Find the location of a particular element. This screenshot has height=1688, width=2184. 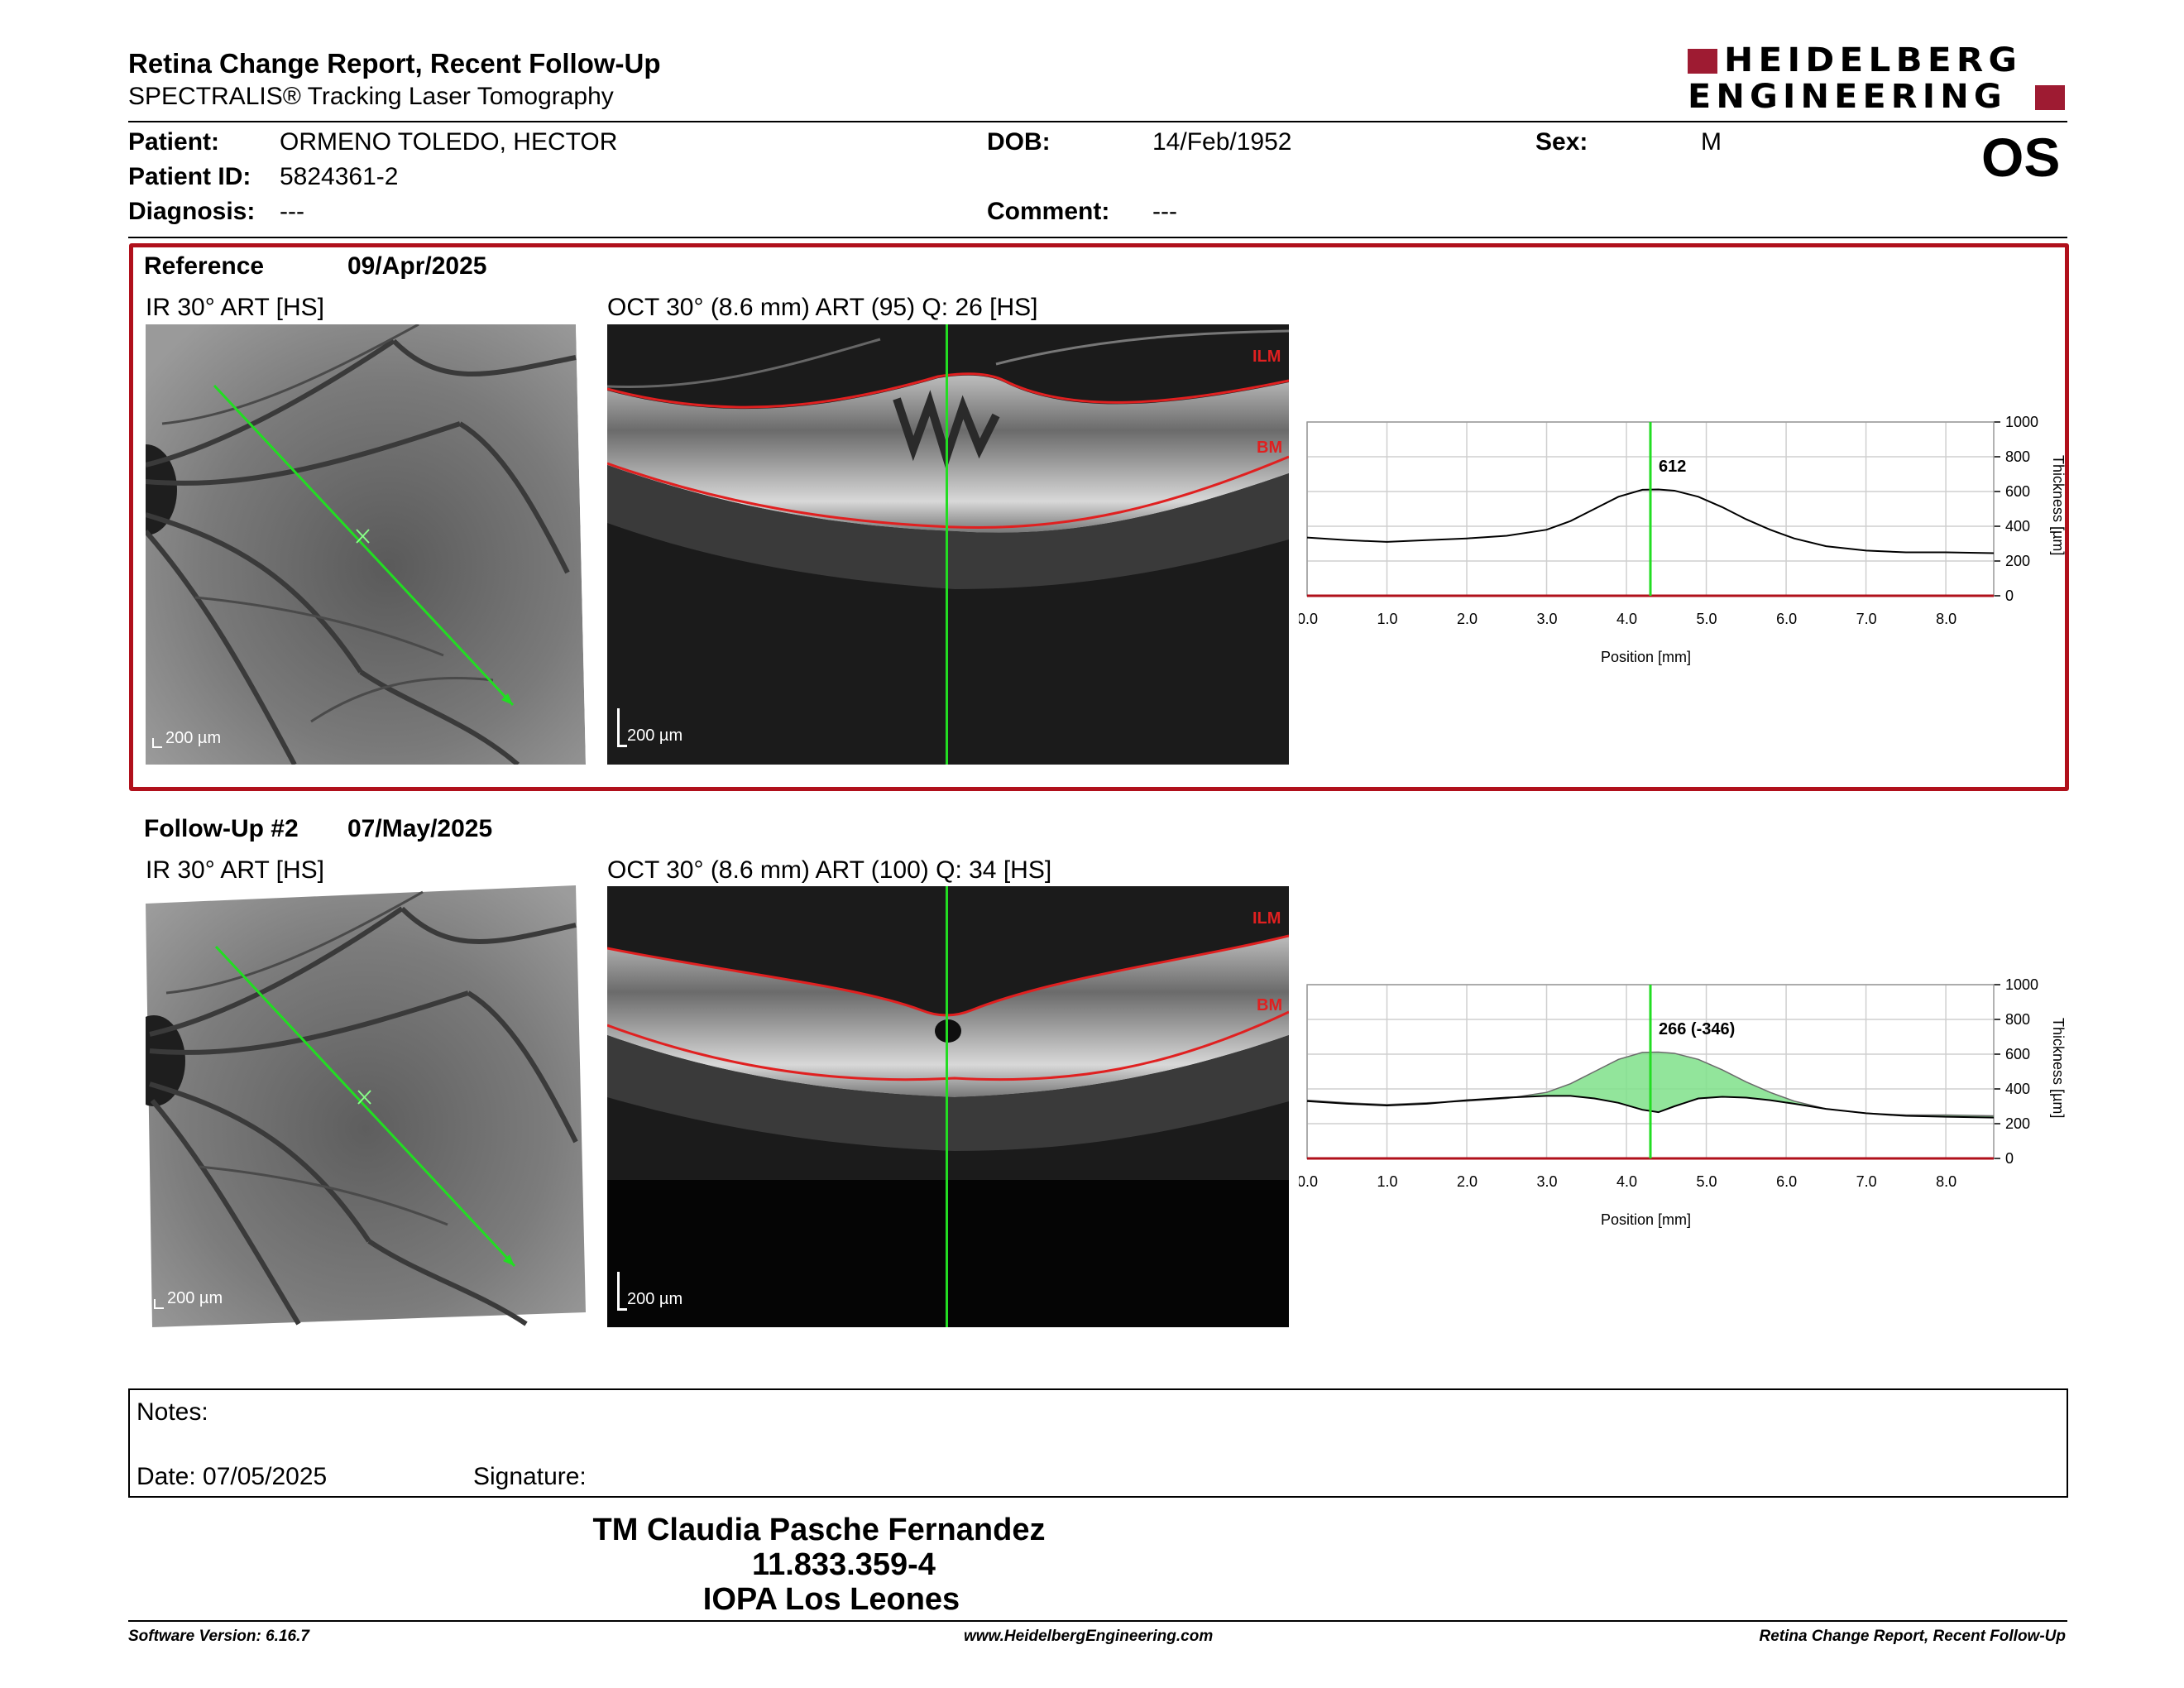

reference-ir-title: IR 30° ART [HS] is located at coordinates (235, 307).